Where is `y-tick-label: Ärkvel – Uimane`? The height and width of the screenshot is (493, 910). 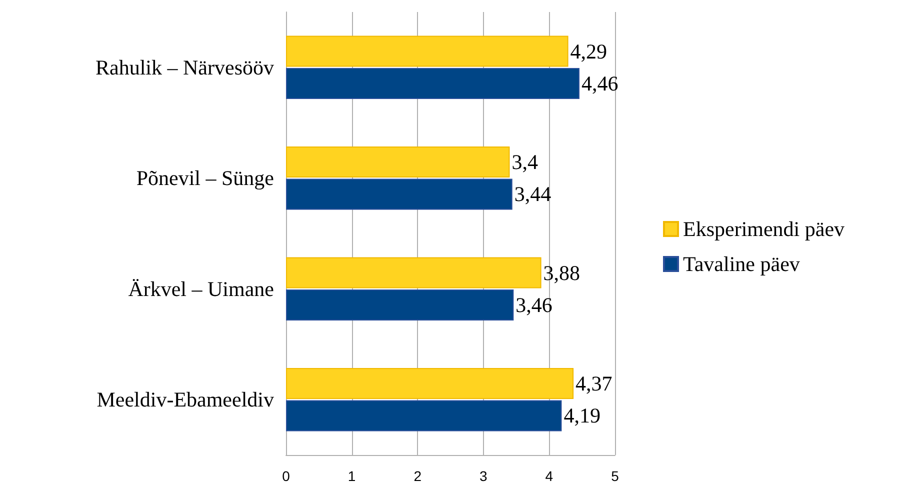
y-tick-label: Ärkvel – Uimane is located at coordinates (201, 288).